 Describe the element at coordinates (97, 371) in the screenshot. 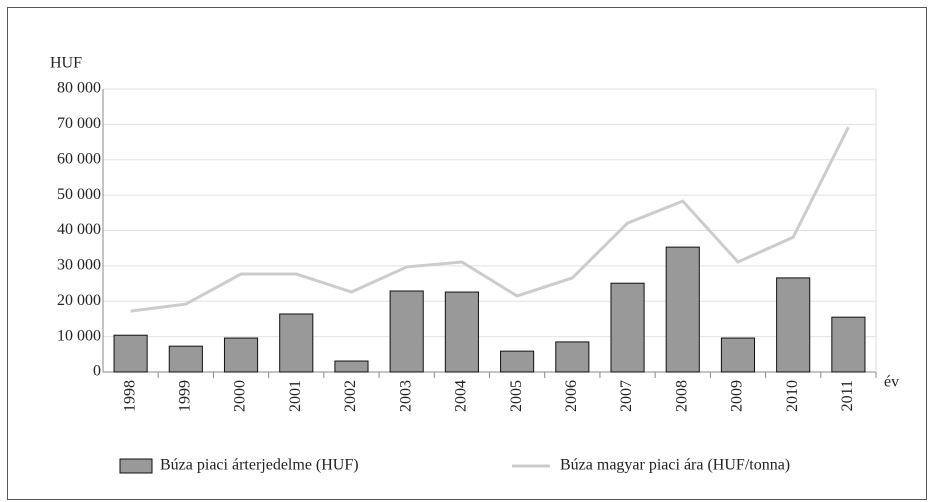

I see `y-tick-label: 0` at that location.